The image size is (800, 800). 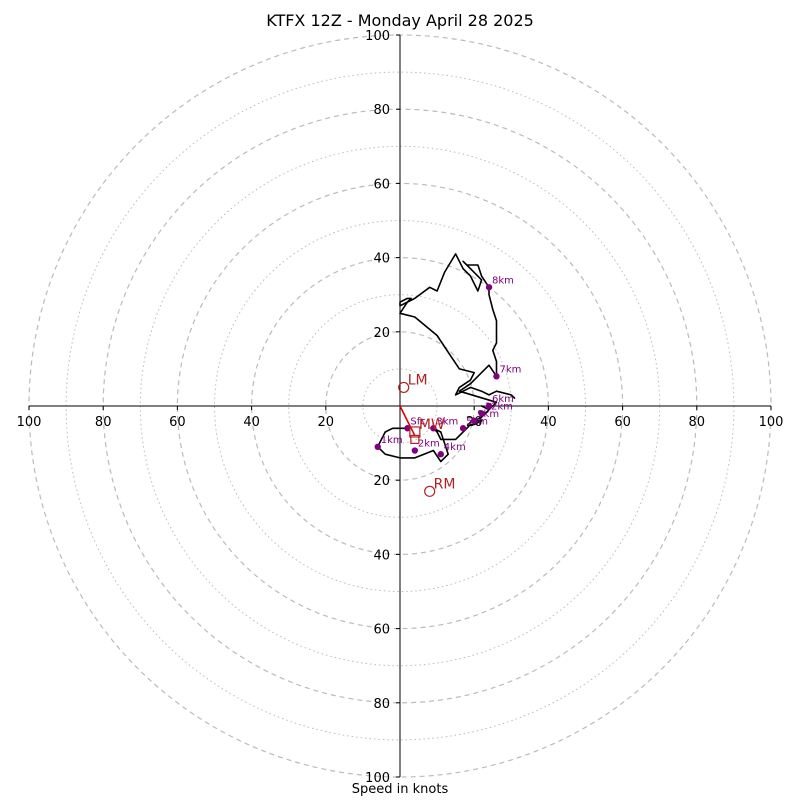 I want to click on height-marker-label: 3km, so click(x=447, y=421).